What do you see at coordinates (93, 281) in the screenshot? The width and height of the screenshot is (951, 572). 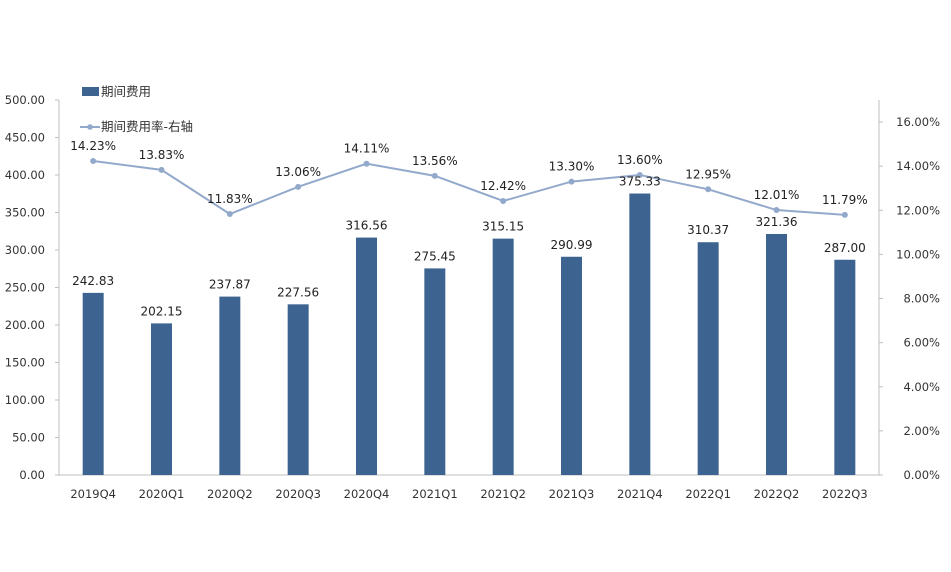 I see `bar-value-label: 242.83` at bounding box center [93, 281].